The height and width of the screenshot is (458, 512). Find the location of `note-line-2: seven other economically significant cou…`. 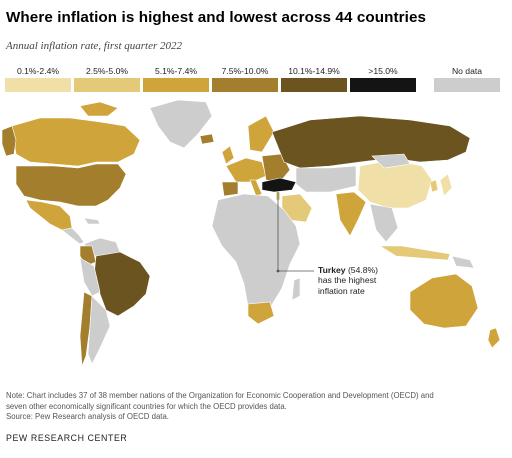

note-line-2: seven other economically significant cou… is located at coordinates (146, 406).